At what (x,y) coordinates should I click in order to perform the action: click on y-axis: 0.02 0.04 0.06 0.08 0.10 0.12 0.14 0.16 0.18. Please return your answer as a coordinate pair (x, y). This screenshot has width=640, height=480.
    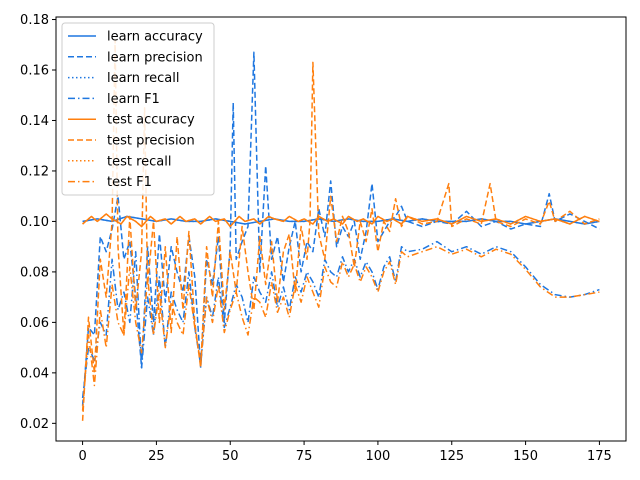
    Looking at the image, I should click on (38, 222).